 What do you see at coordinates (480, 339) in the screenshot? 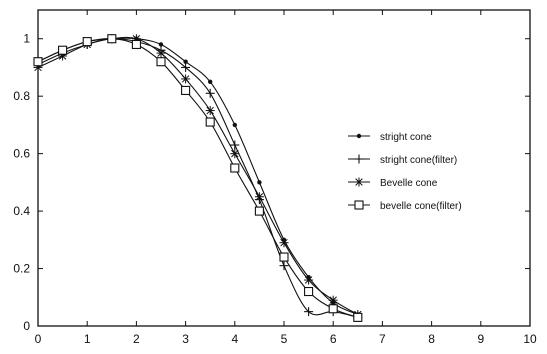
I see `x-tick-label: 9` at bounding box center [480, 339].